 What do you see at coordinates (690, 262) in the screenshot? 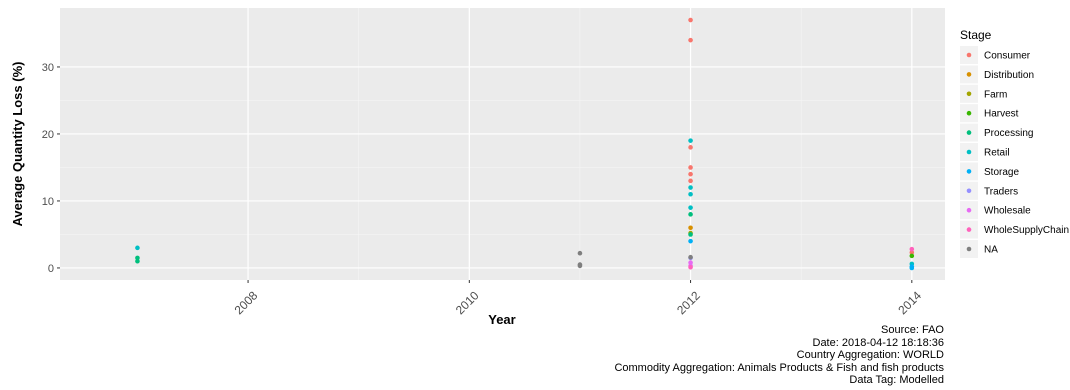
I see `point-wholesale` at bounding box center [690, 262].